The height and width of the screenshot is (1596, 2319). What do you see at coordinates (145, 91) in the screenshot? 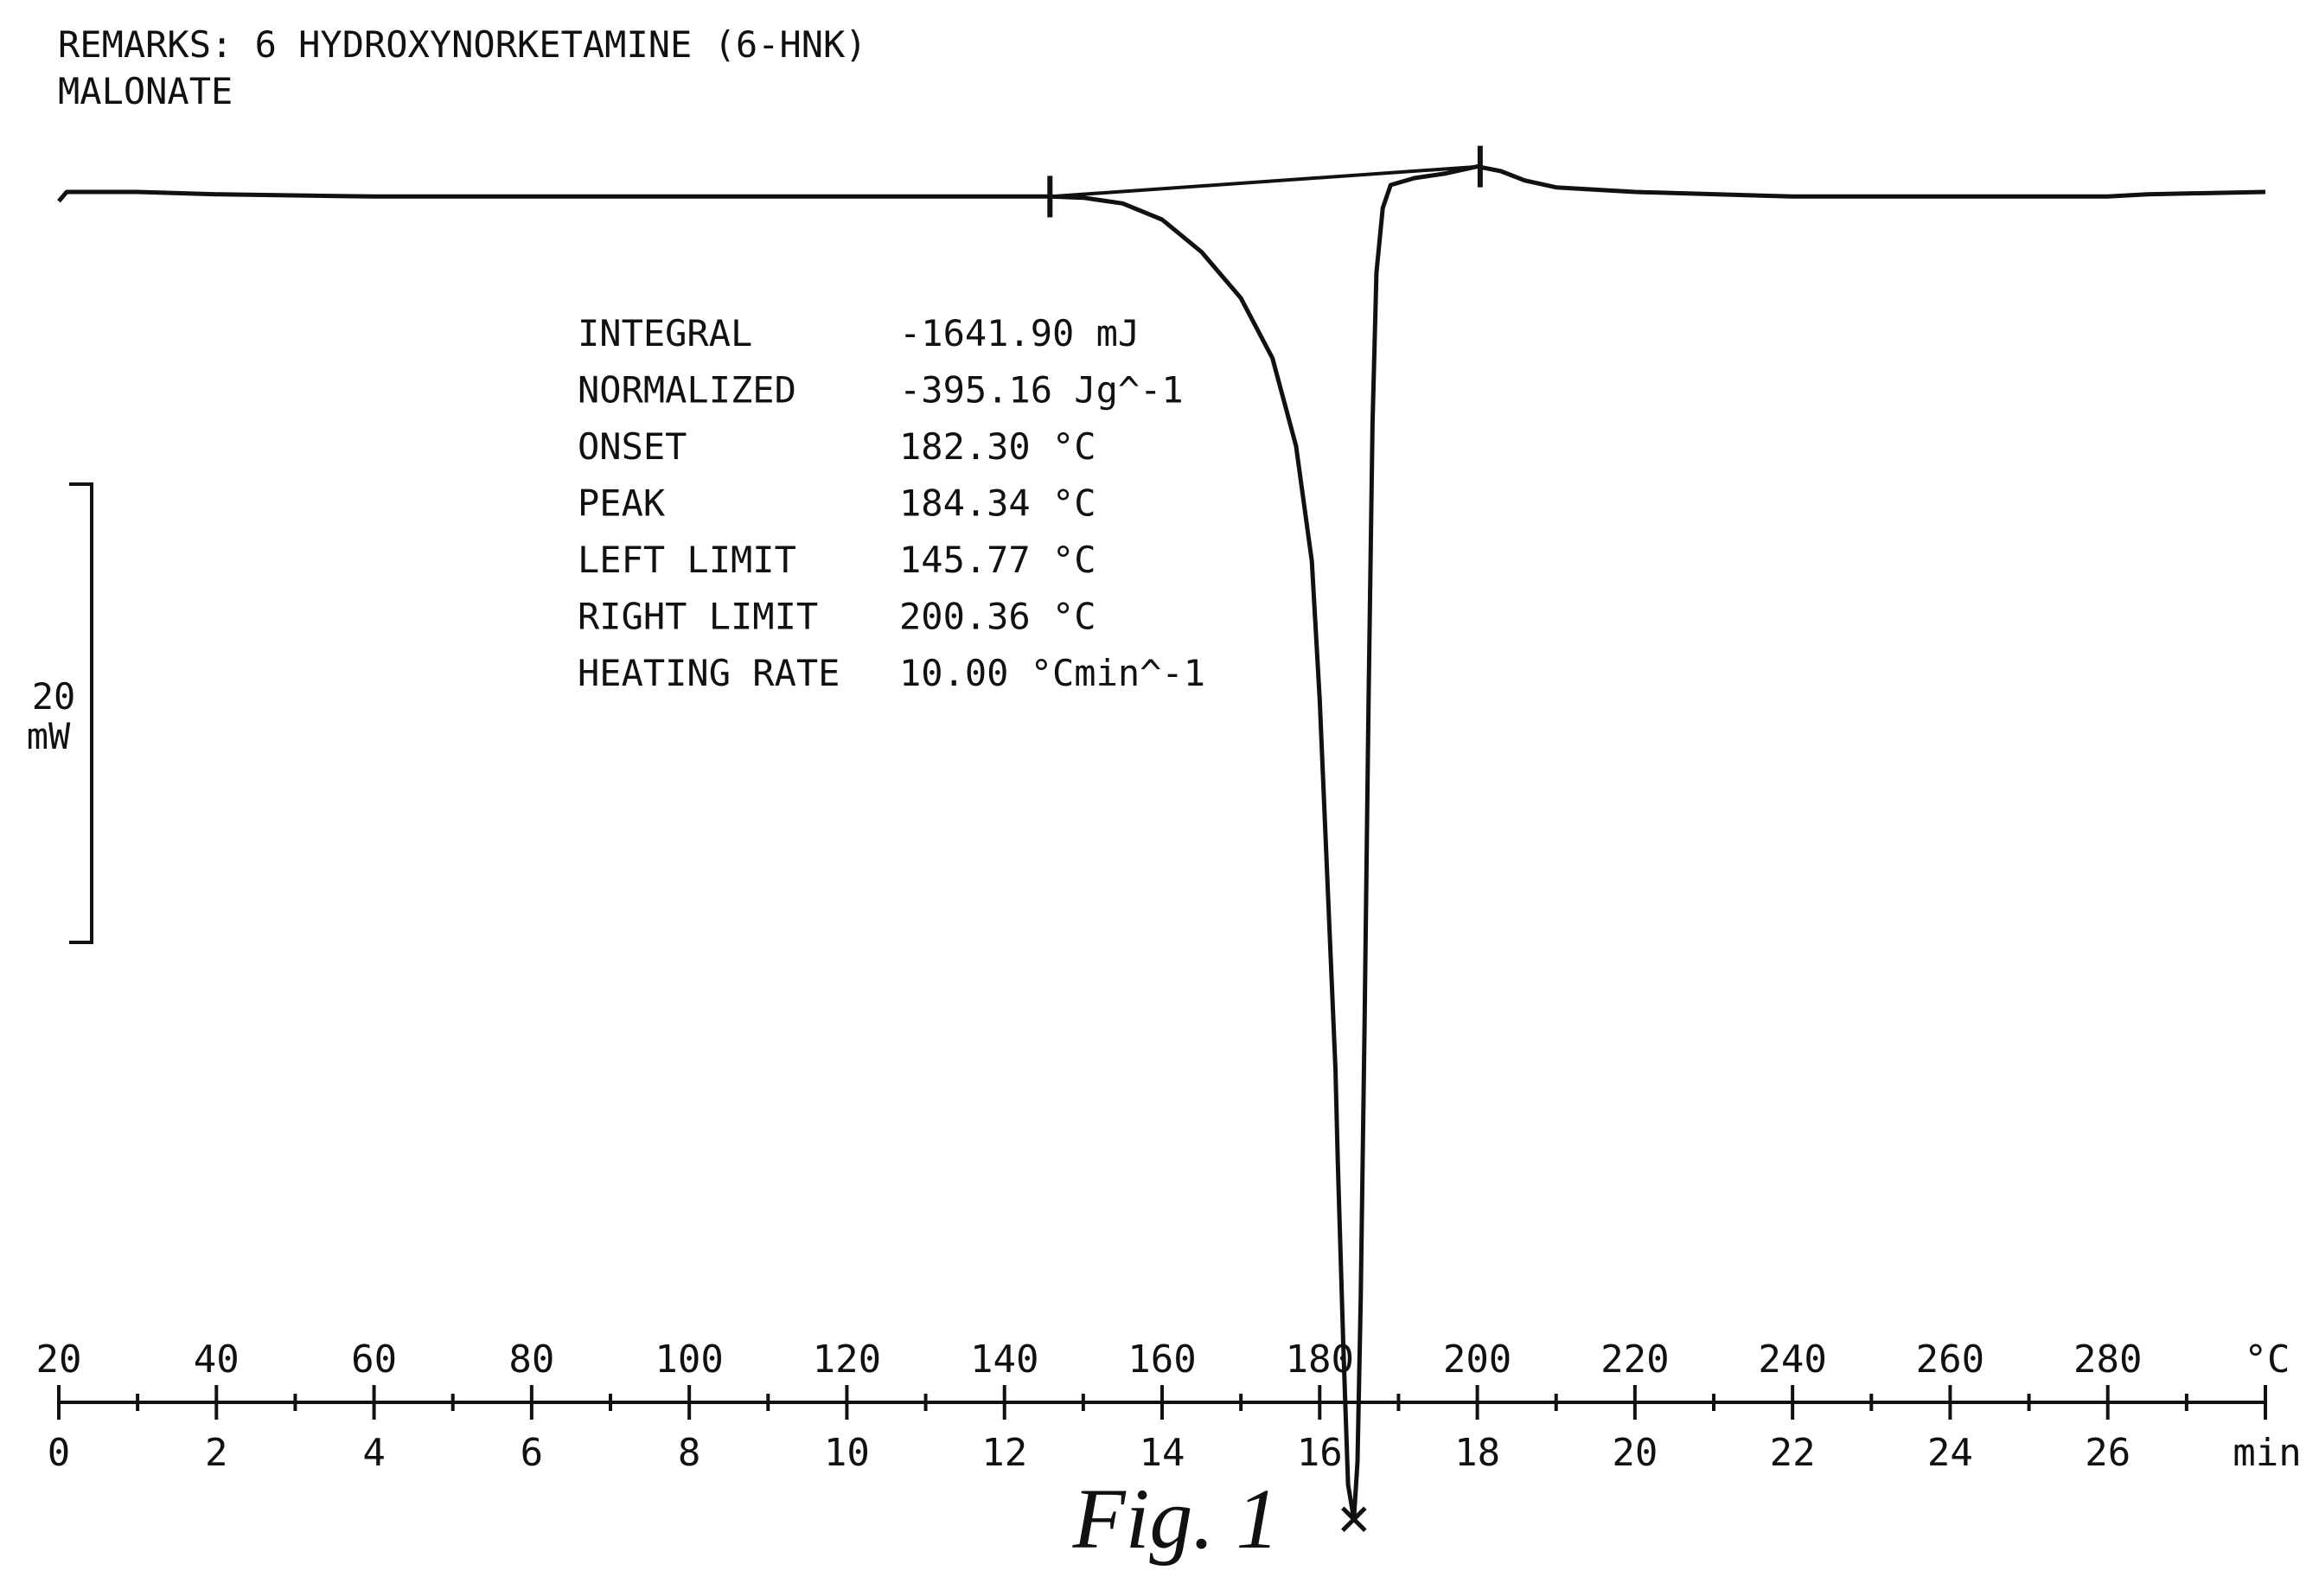
I see `remarks-line-2: MALONATE` at bounding box center [145, 91].